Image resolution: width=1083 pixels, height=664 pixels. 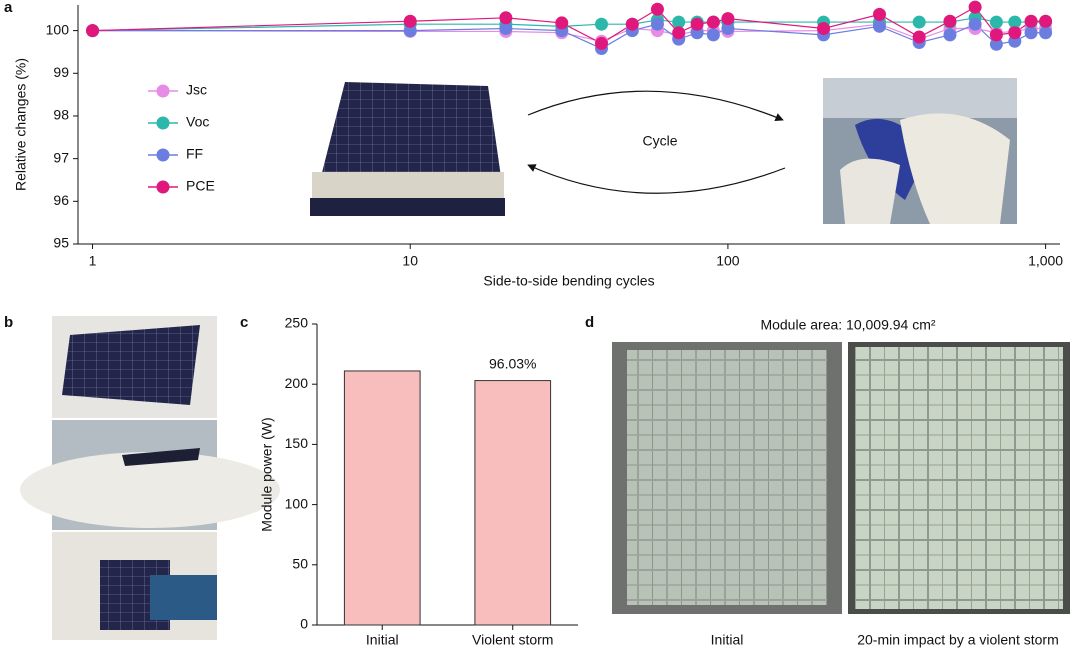 I want to click on photo-hand, so click(x=920, y=151).